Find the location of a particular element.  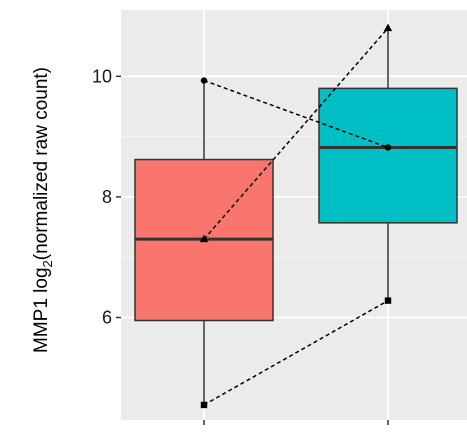

y-axis-title: MMP1 log2(normalized raw count) is located at coordinates (43, 210).